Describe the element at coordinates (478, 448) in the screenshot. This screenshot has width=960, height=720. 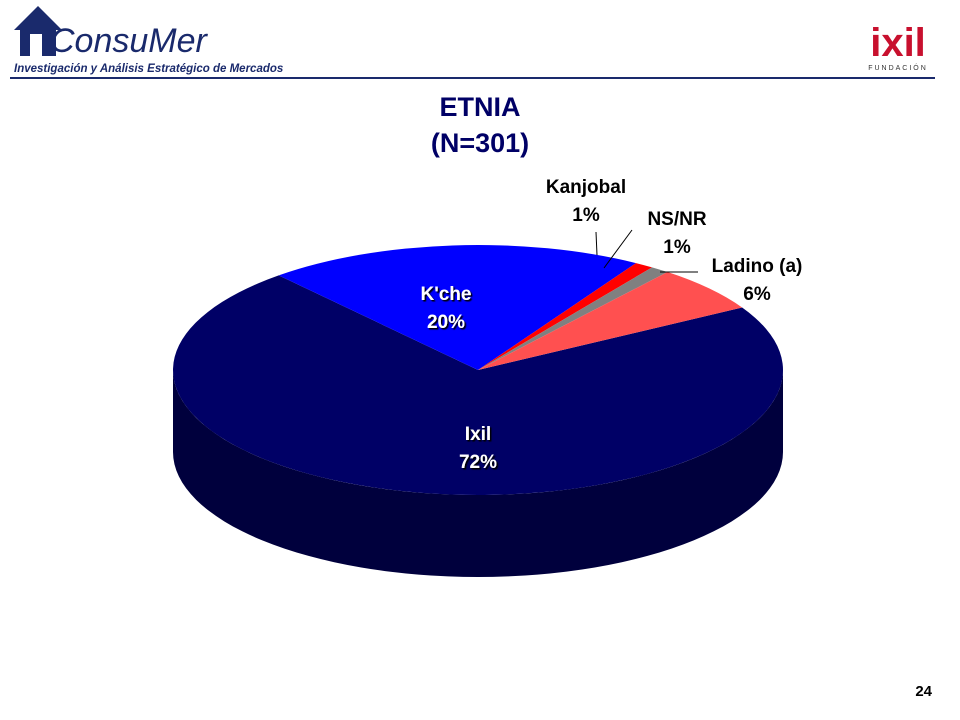
I see `slice-label: Ixil 72%` at that location.